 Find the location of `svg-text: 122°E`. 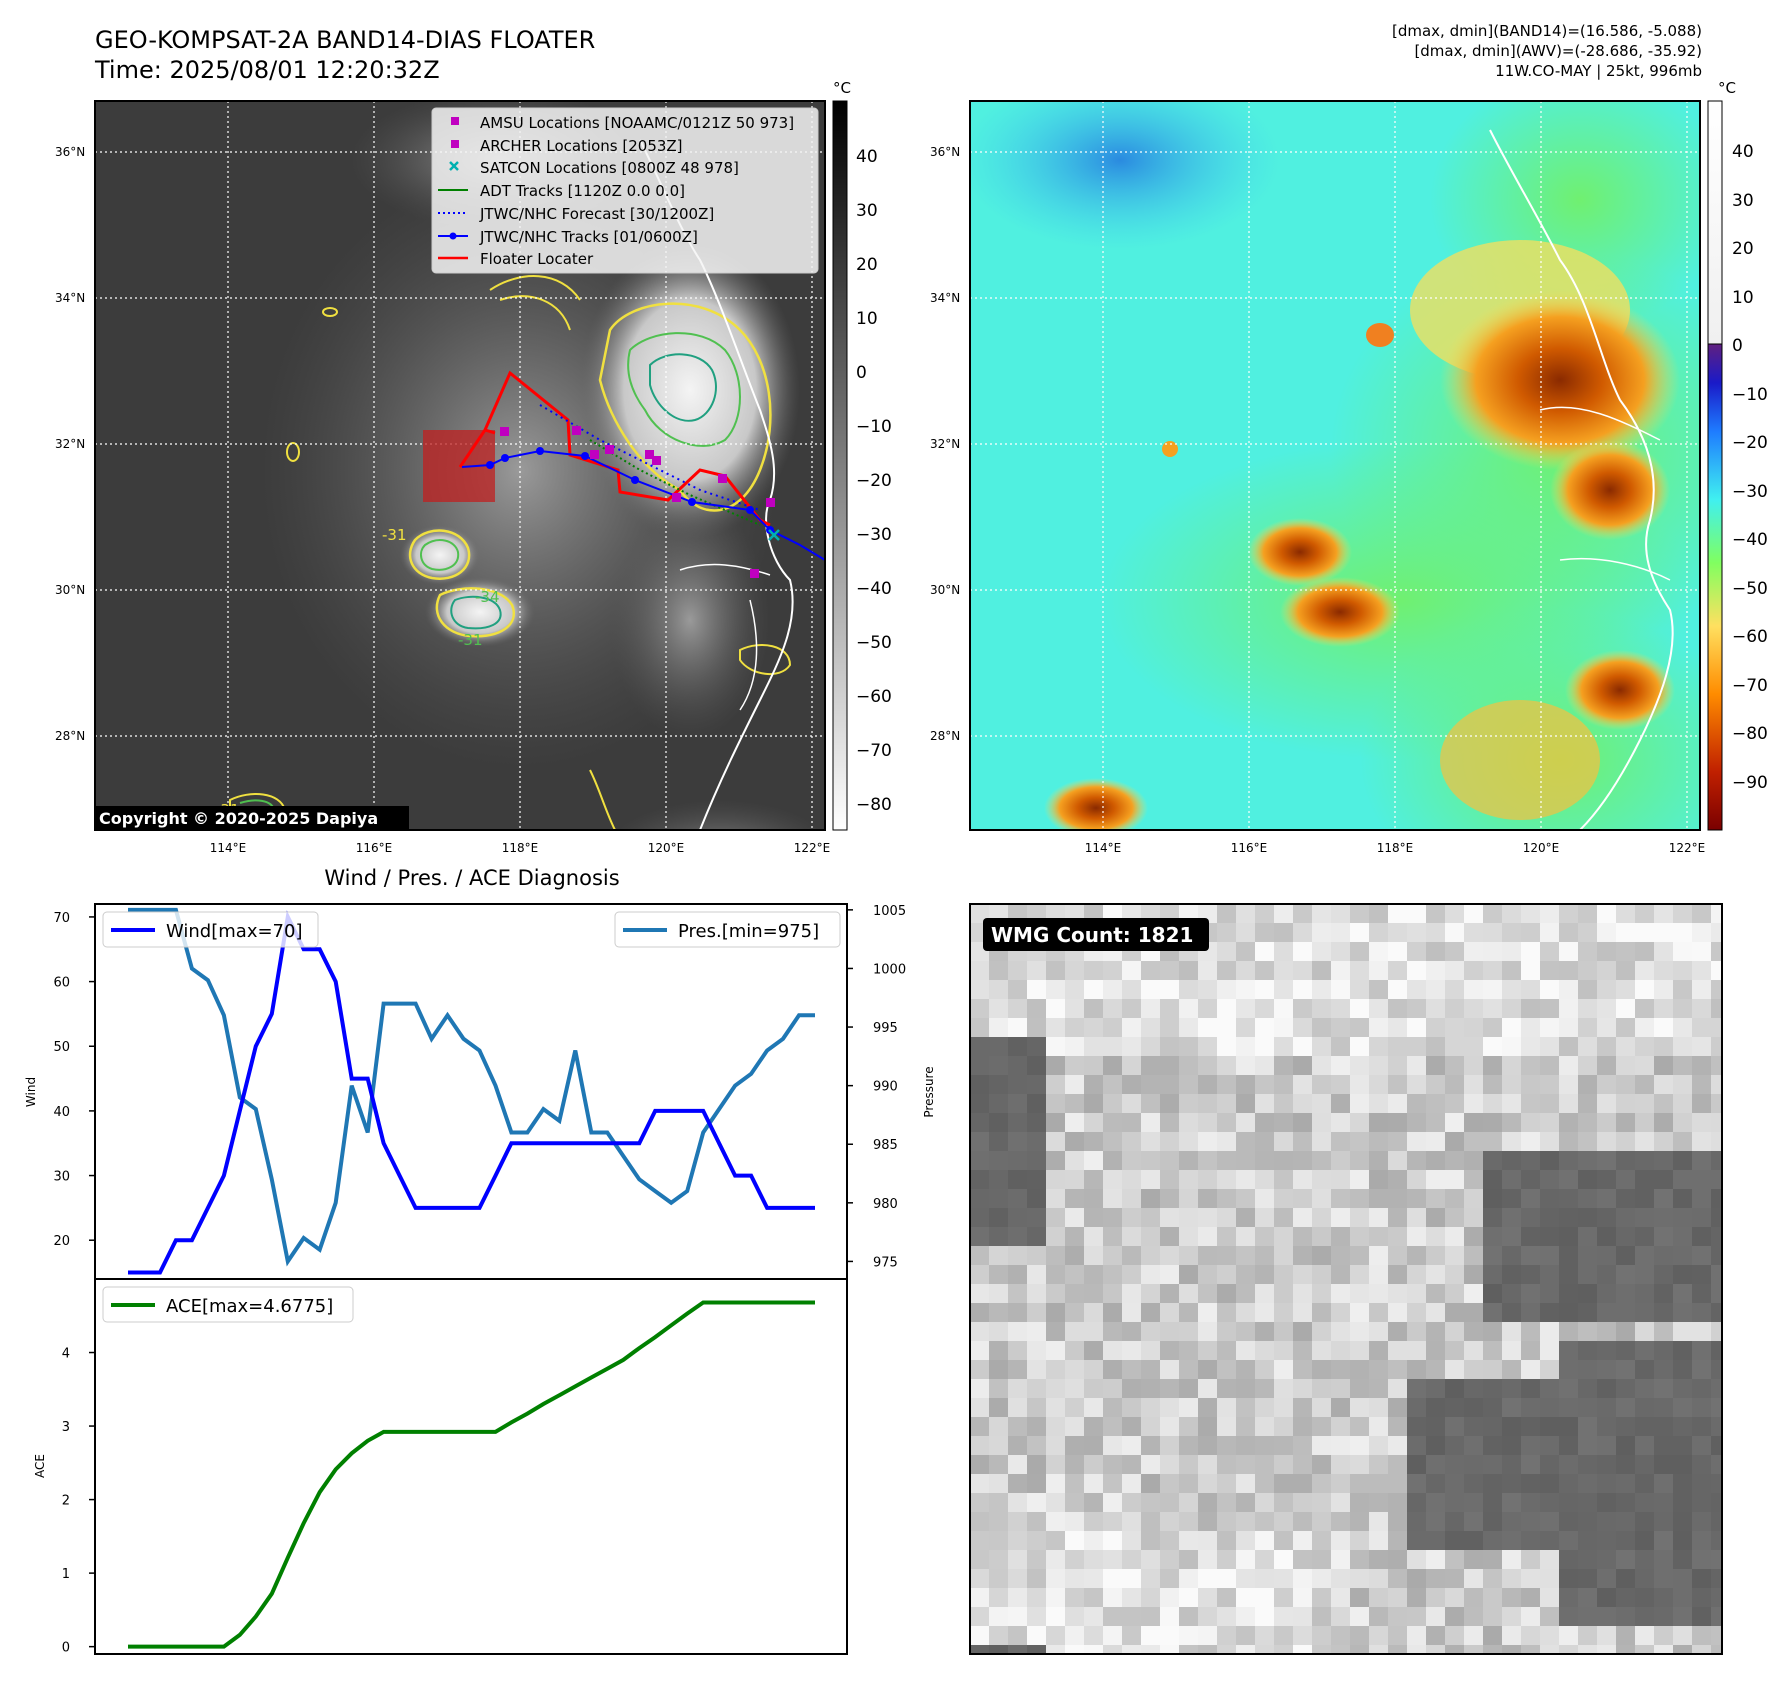

svg-text: 122°E is located at coordinates (812, 848).